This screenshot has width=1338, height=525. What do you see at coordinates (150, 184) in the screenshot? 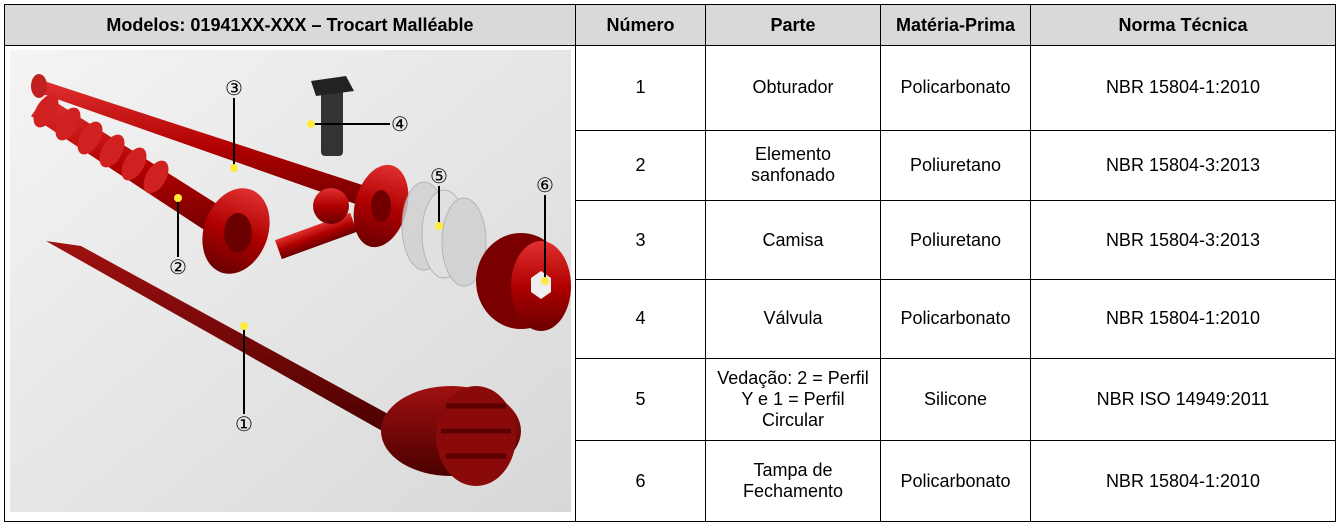
I see `elemento-sanfonado` at bounding box center [150, 184].